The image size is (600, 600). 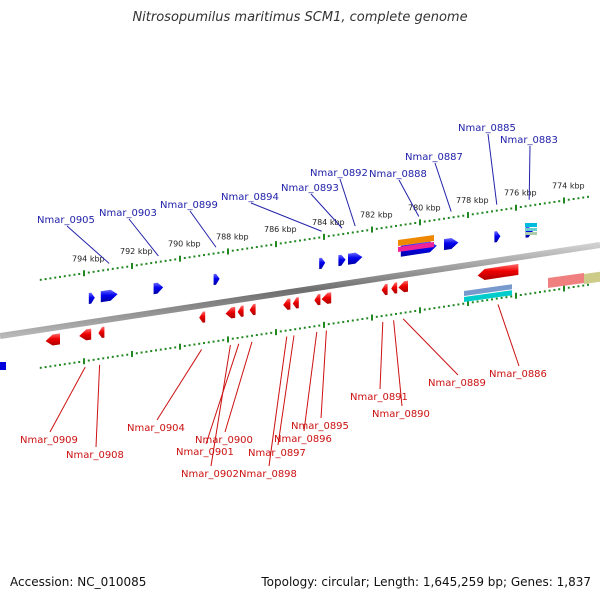 I want to click on gene-label: Nmar_0894, so click(x=250, y=197).